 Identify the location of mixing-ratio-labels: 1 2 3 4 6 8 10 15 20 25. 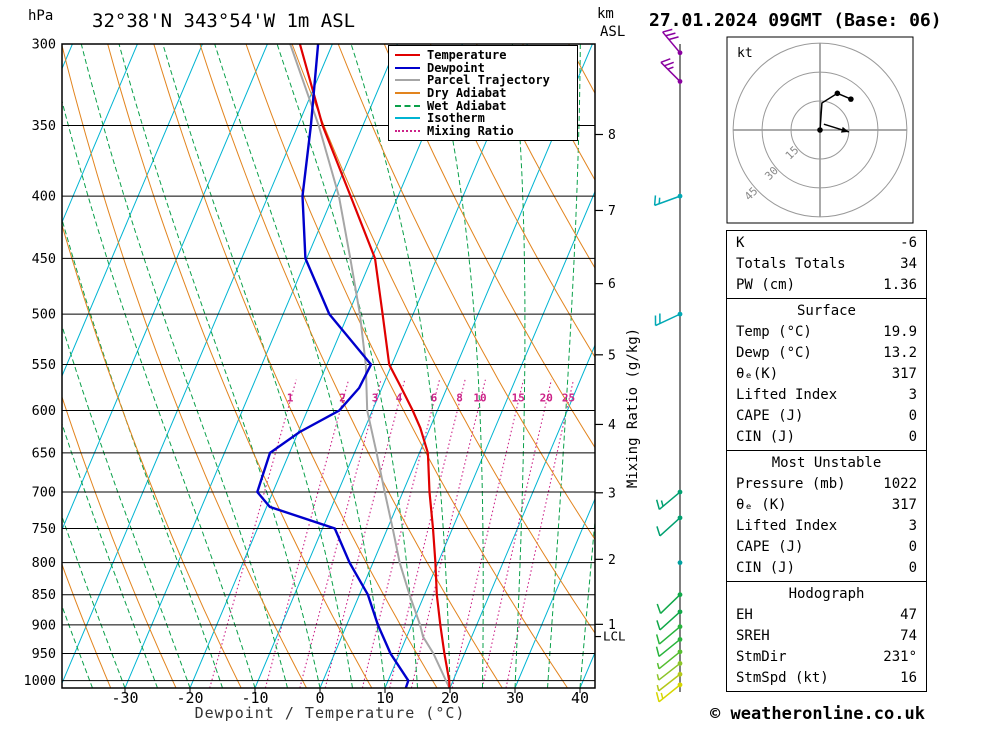
(431, 398).